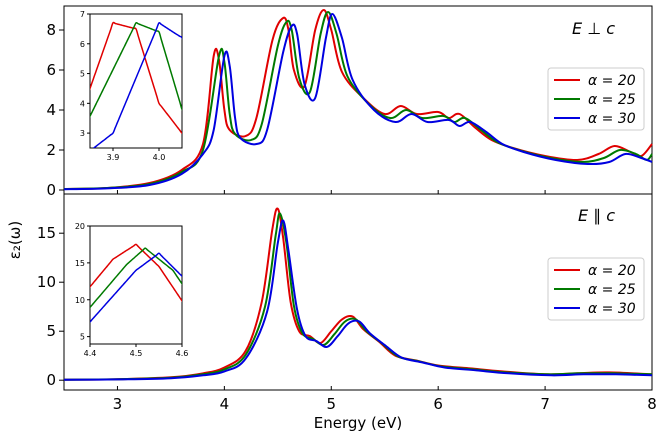 The width and height of the screenshot is (664, 436). Describe the element at coordinates (136, 353) in the screenshot. I see `inset-x-tick-label: 4.5` at that location.